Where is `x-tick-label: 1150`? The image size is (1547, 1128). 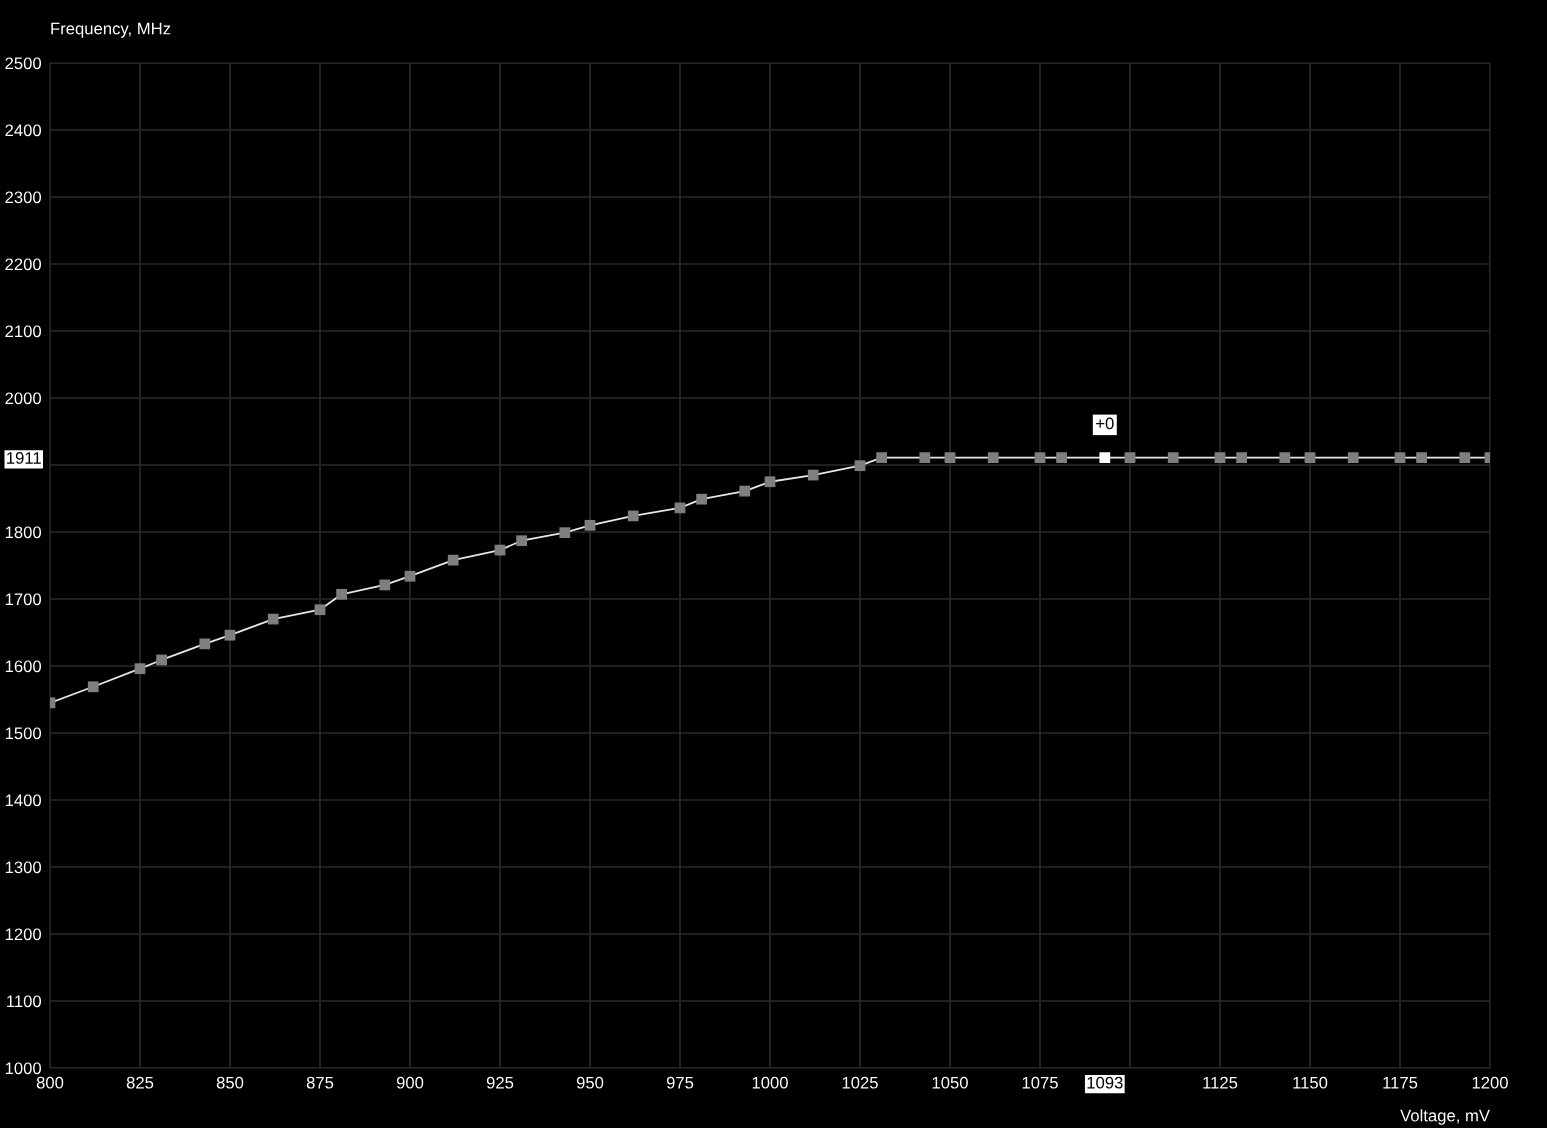 x-tick-label: 1150 is located at coordinates (1310, 1082).